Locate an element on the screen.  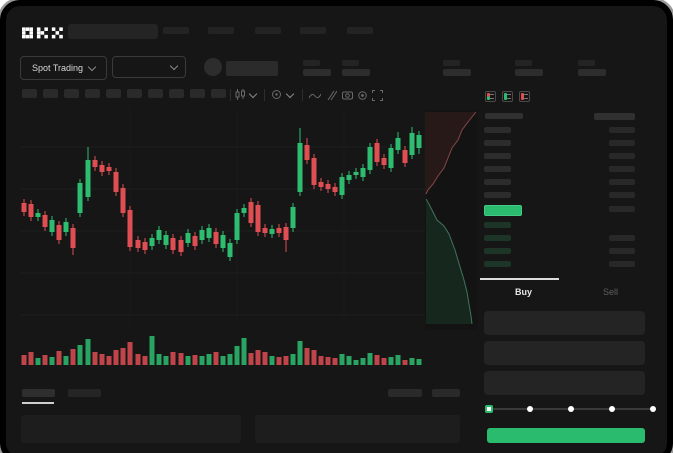
active-tab-indicator is located at coordinates (519, 279).